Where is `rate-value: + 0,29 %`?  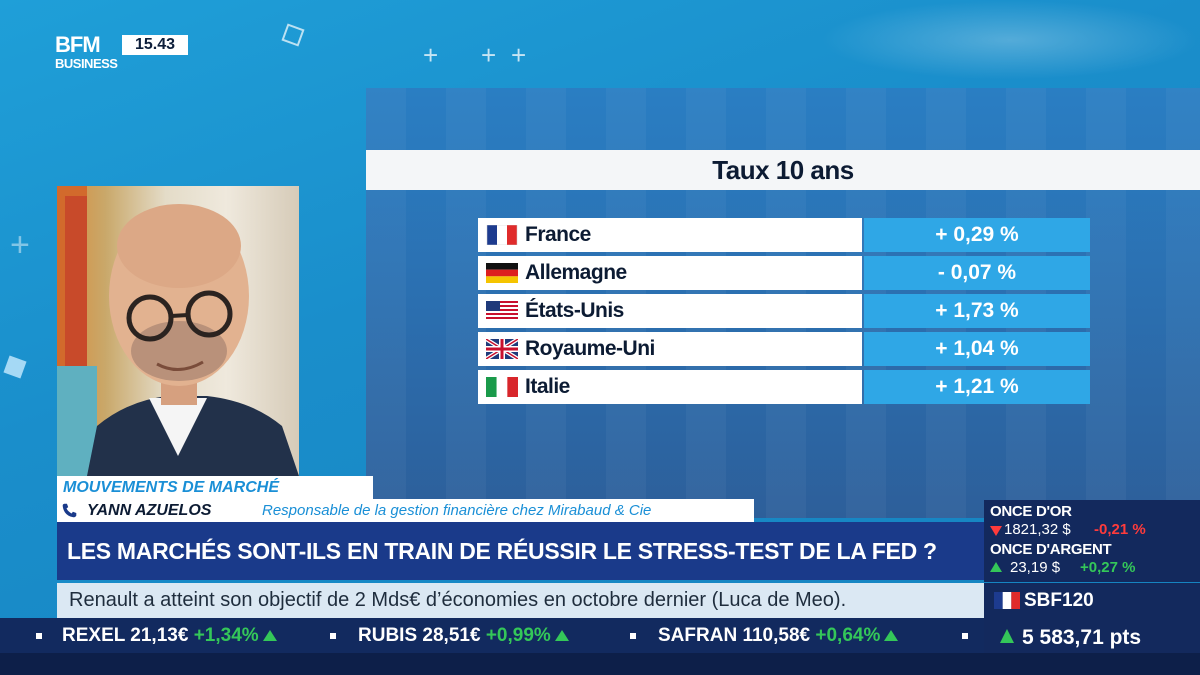 rate-value: + 0,29 % is located at coordinates (977, 235).